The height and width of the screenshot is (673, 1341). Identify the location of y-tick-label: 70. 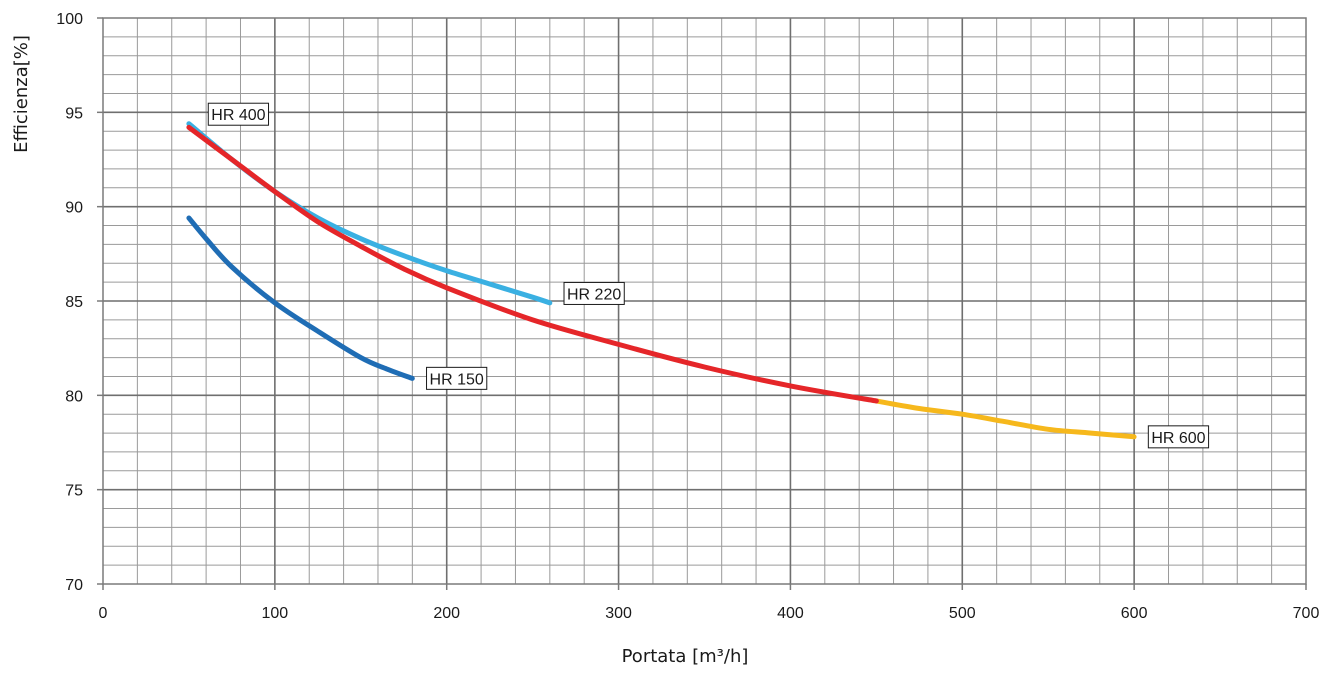
(74, 585).